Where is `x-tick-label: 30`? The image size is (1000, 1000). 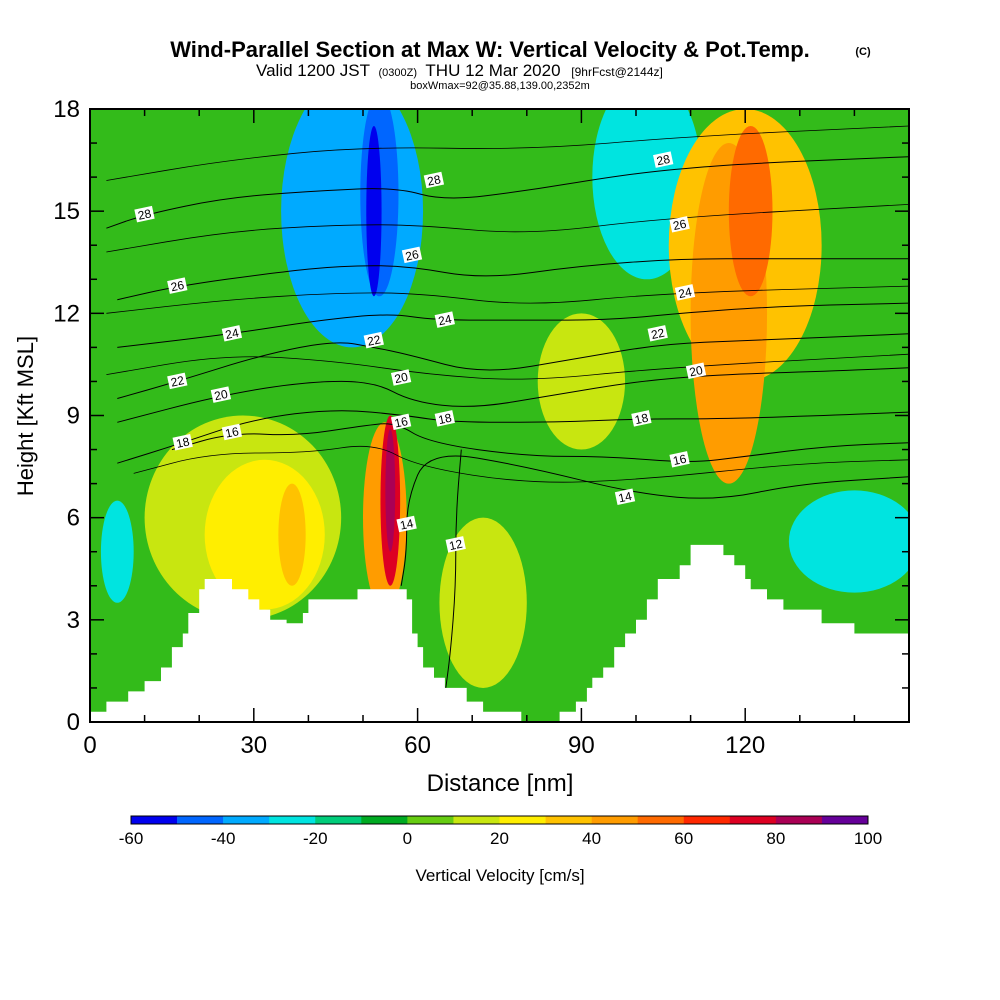
x-tick-label: 30 is located at coordinates (253, 745).